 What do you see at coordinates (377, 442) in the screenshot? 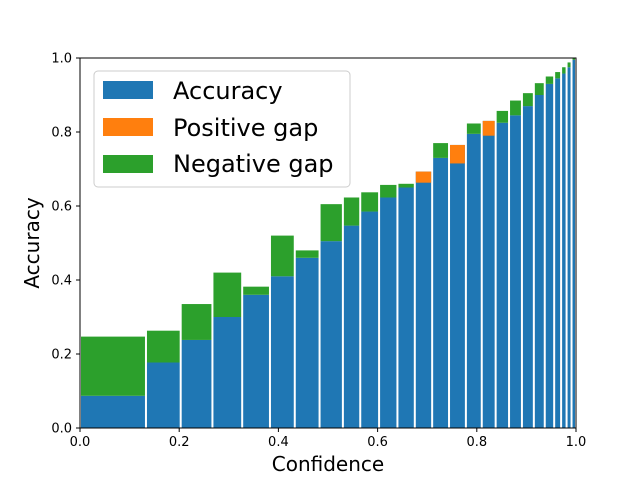
I see `x-tick-label: 0.6` at bounding box center [377, 442].